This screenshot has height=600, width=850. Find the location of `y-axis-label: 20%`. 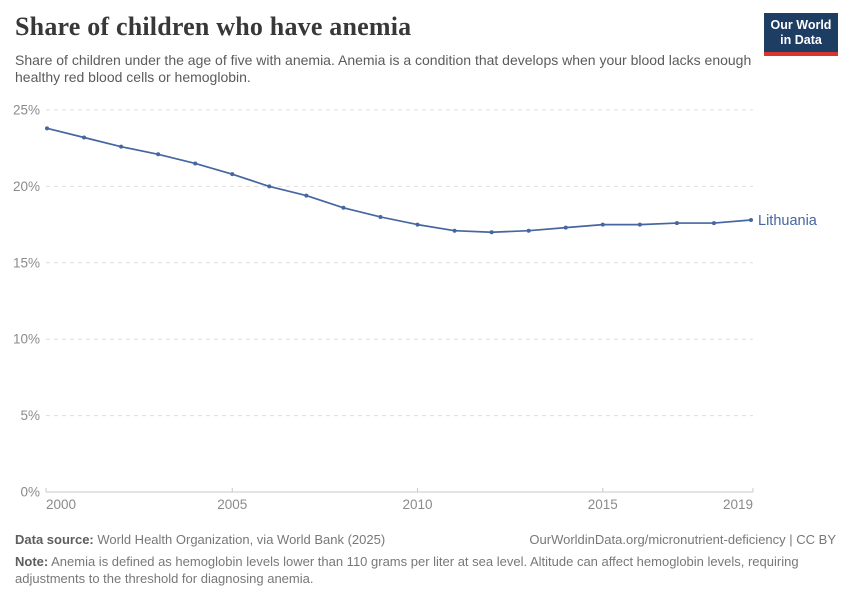

y-axis-label: 20% is located at coordinates (26, 186).